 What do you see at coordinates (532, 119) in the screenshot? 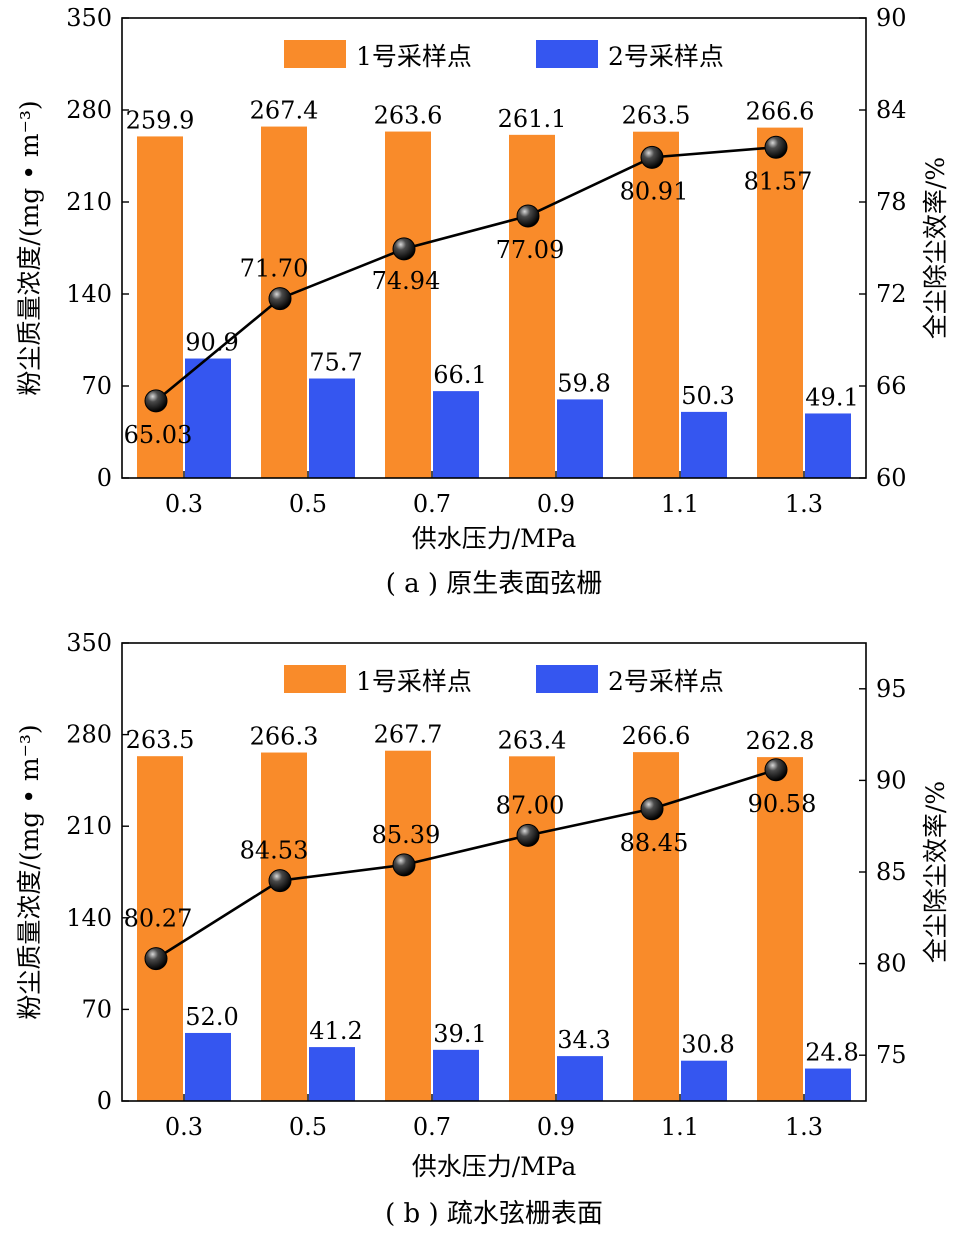
I see `data-label-site1-3: 261.1` at bounding box center [532, 119].